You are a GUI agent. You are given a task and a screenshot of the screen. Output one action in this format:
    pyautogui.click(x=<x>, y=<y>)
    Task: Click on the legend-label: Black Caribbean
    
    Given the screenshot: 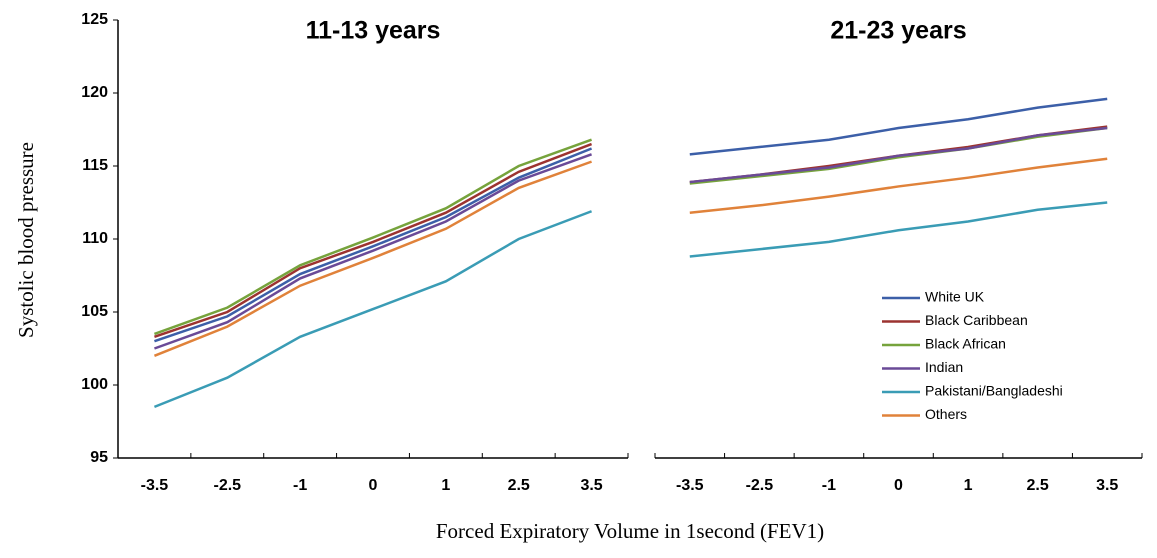 What is the action you would take?
    pyautogui.click(x=976, y=320)
    